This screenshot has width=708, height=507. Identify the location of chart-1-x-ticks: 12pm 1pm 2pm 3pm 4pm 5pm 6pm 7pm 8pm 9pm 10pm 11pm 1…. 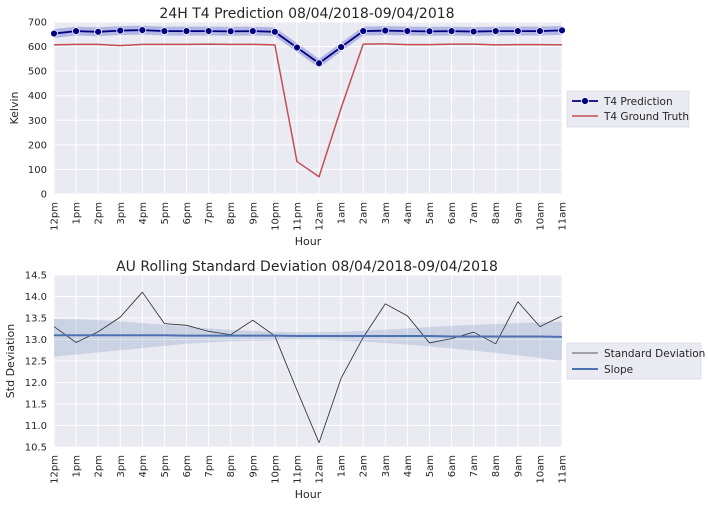
(309, 216).